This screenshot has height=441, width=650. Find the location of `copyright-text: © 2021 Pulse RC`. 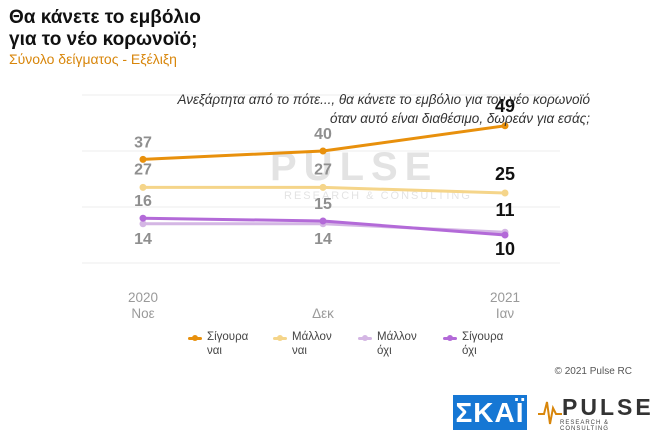

copyright-text: © 2021 Pulse RC is located at coordinates (593, 371).